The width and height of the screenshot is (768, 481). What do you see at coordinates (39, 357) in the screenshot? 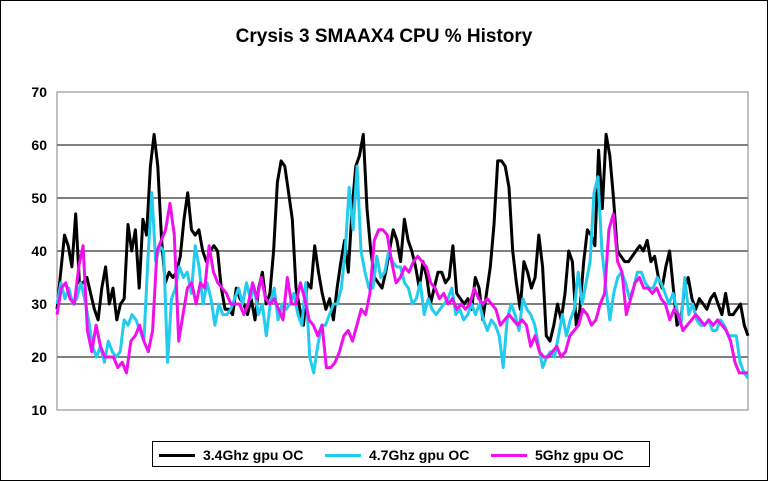
I see `y-tick-label: 20` at bounding box center [39, 357].